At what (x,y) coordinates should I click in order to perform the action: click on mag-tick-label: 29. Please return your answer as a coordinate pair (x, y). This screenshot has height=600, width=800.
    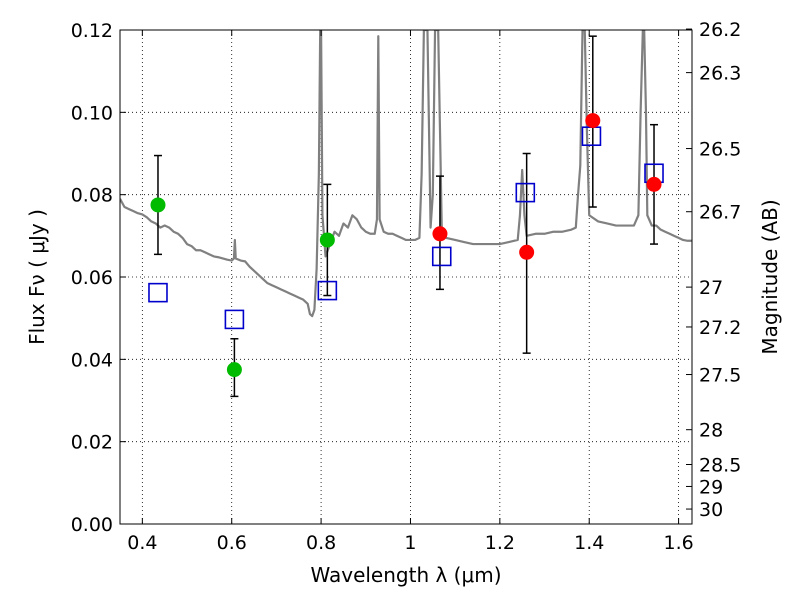
    Looking at the image, I should click on (711, 487).